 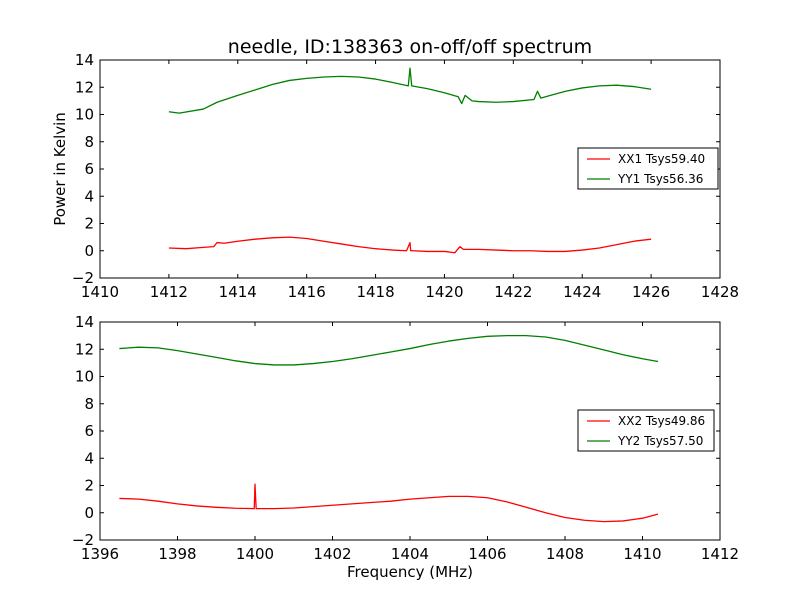 What do you see at coordinates (660, 179) in the screenshot?
I see `top-legend-label-2: YY1 Tsys56.36` at bounding box center [660, 179].